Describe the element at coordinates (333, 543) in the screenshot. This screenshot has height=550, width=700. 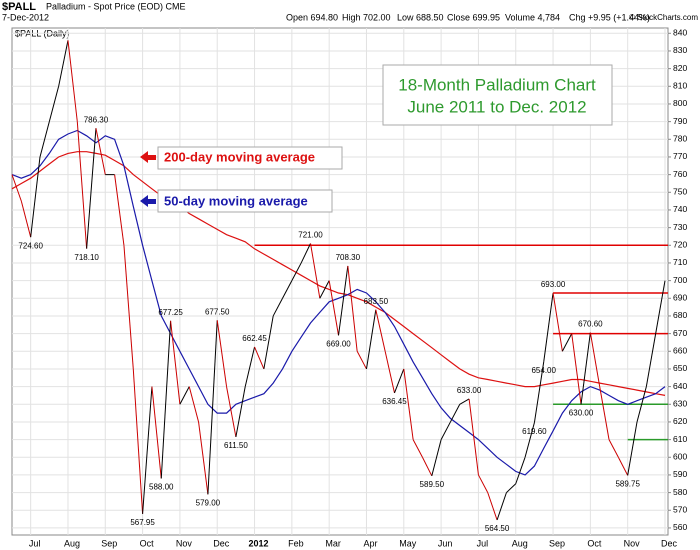
I see `x-tick-label: Mar` at that location.